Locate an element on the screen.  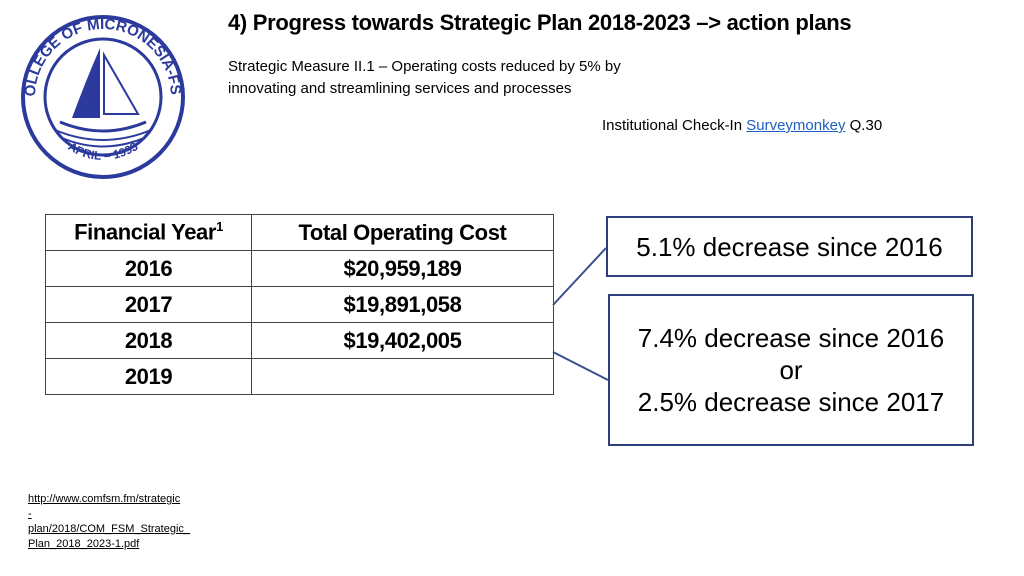
table-cell: $19,891,058 is located at coordinates (402, 304).